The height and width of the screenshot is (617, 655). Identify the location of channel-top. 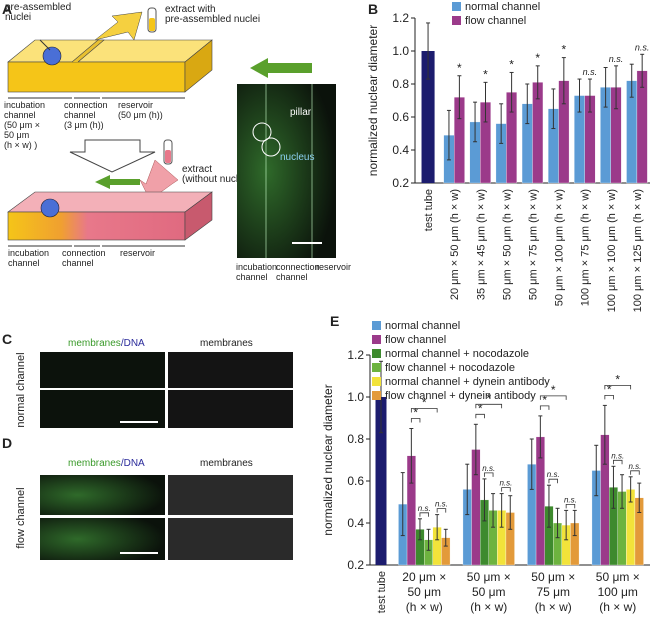
(110, 51).